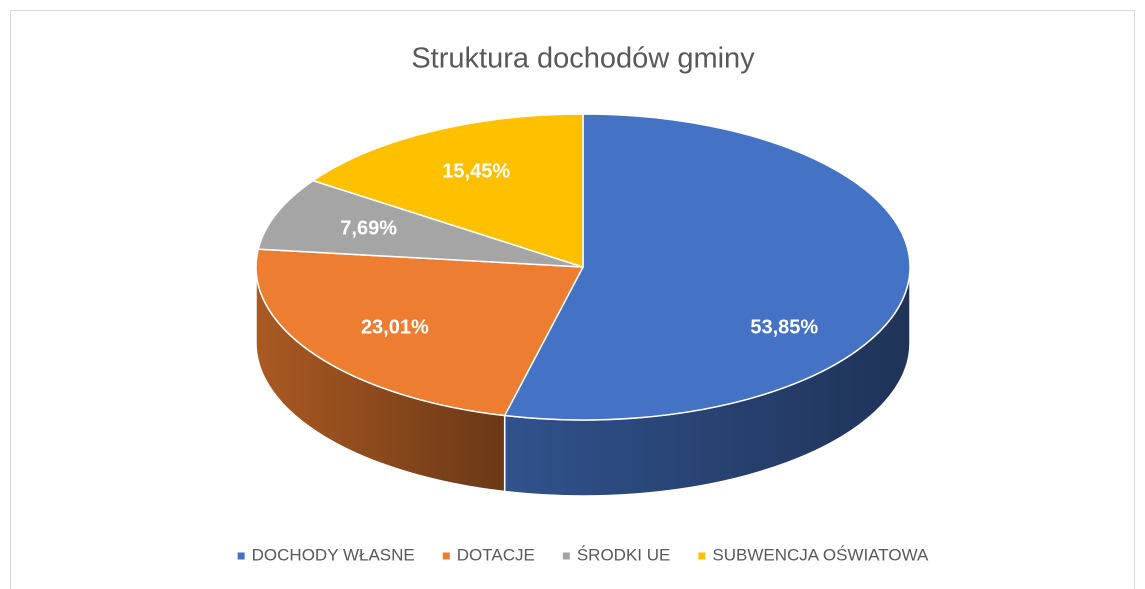  I want to click on data-label: 53,85%, so click(784, 328).